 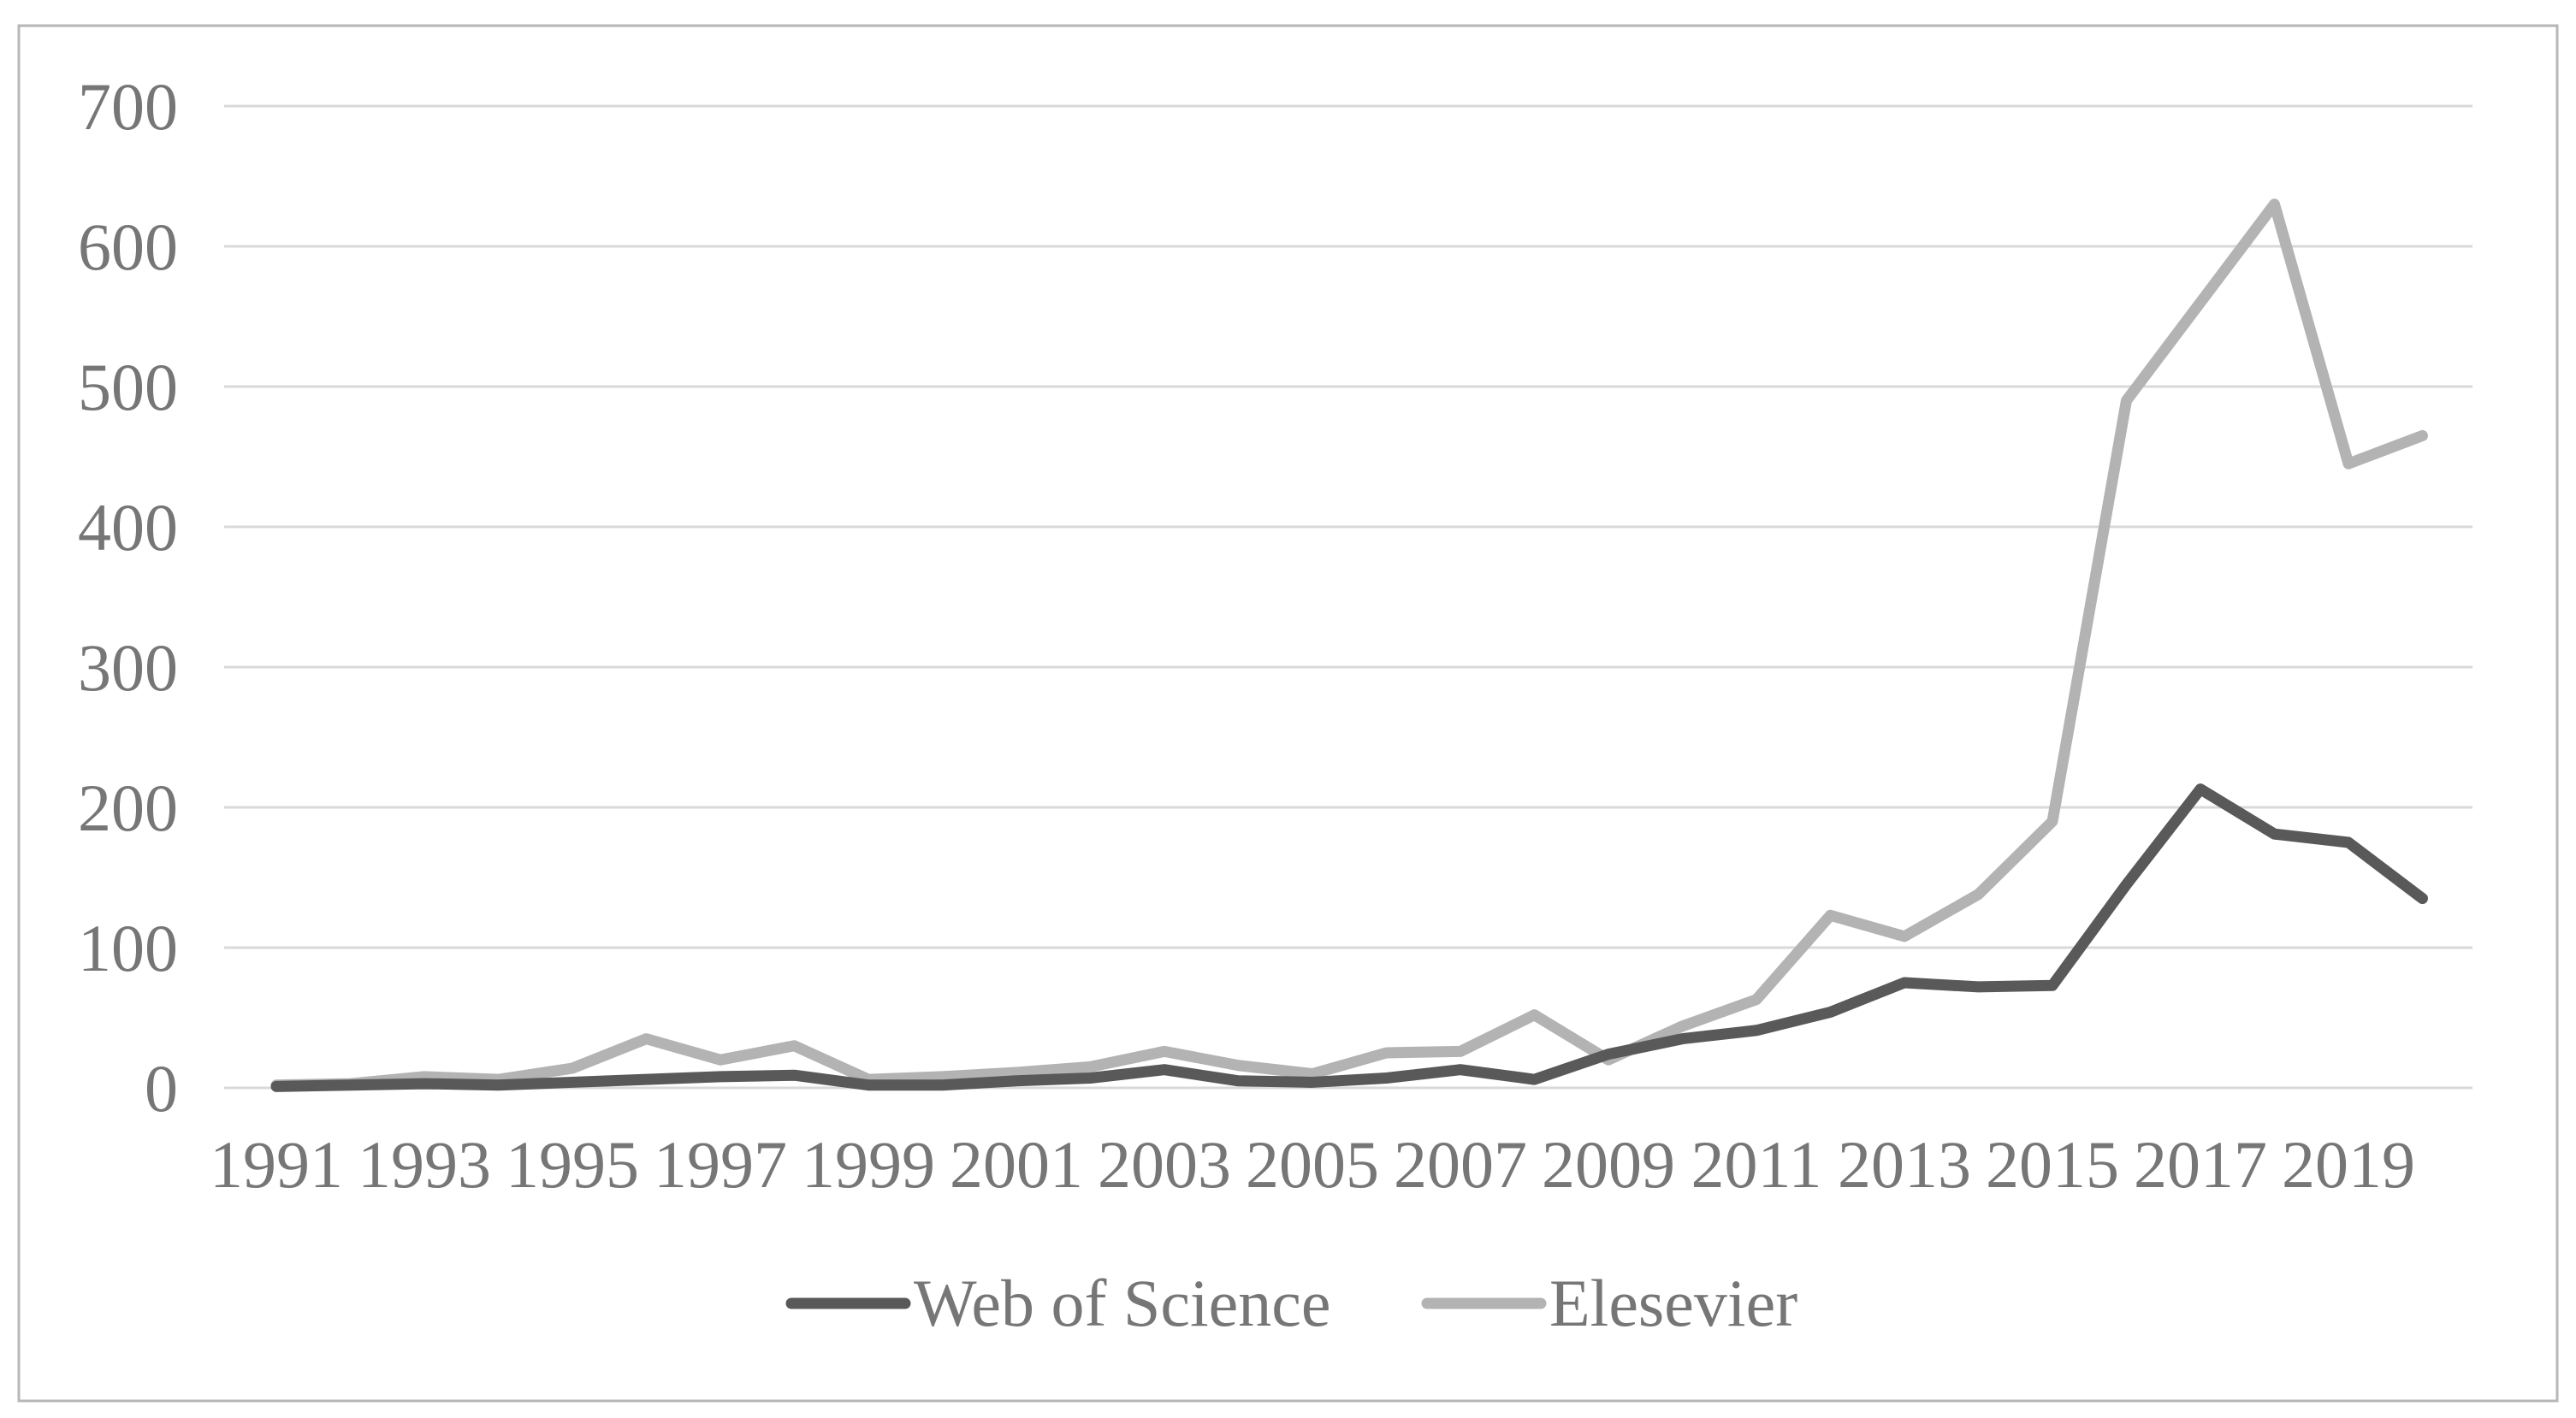 What do you see at coordinates (1164, 1164) in the screenshot?
I see `x-axis-tick-label: 2003` at bounding box center [1164, 1164].